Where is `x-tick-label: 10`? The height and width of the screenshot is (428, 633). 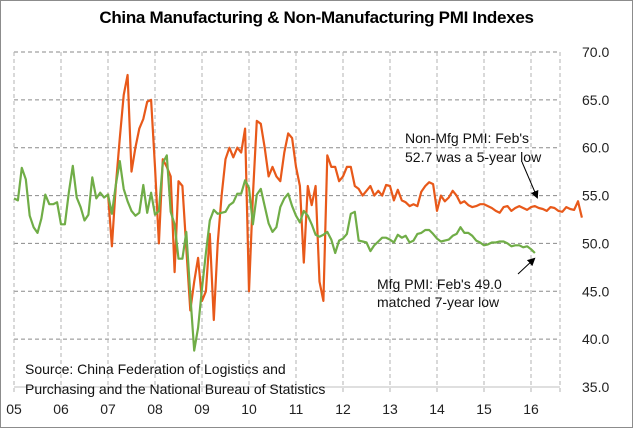
x-tick-label: 10 is located at coordinates (249, 409).